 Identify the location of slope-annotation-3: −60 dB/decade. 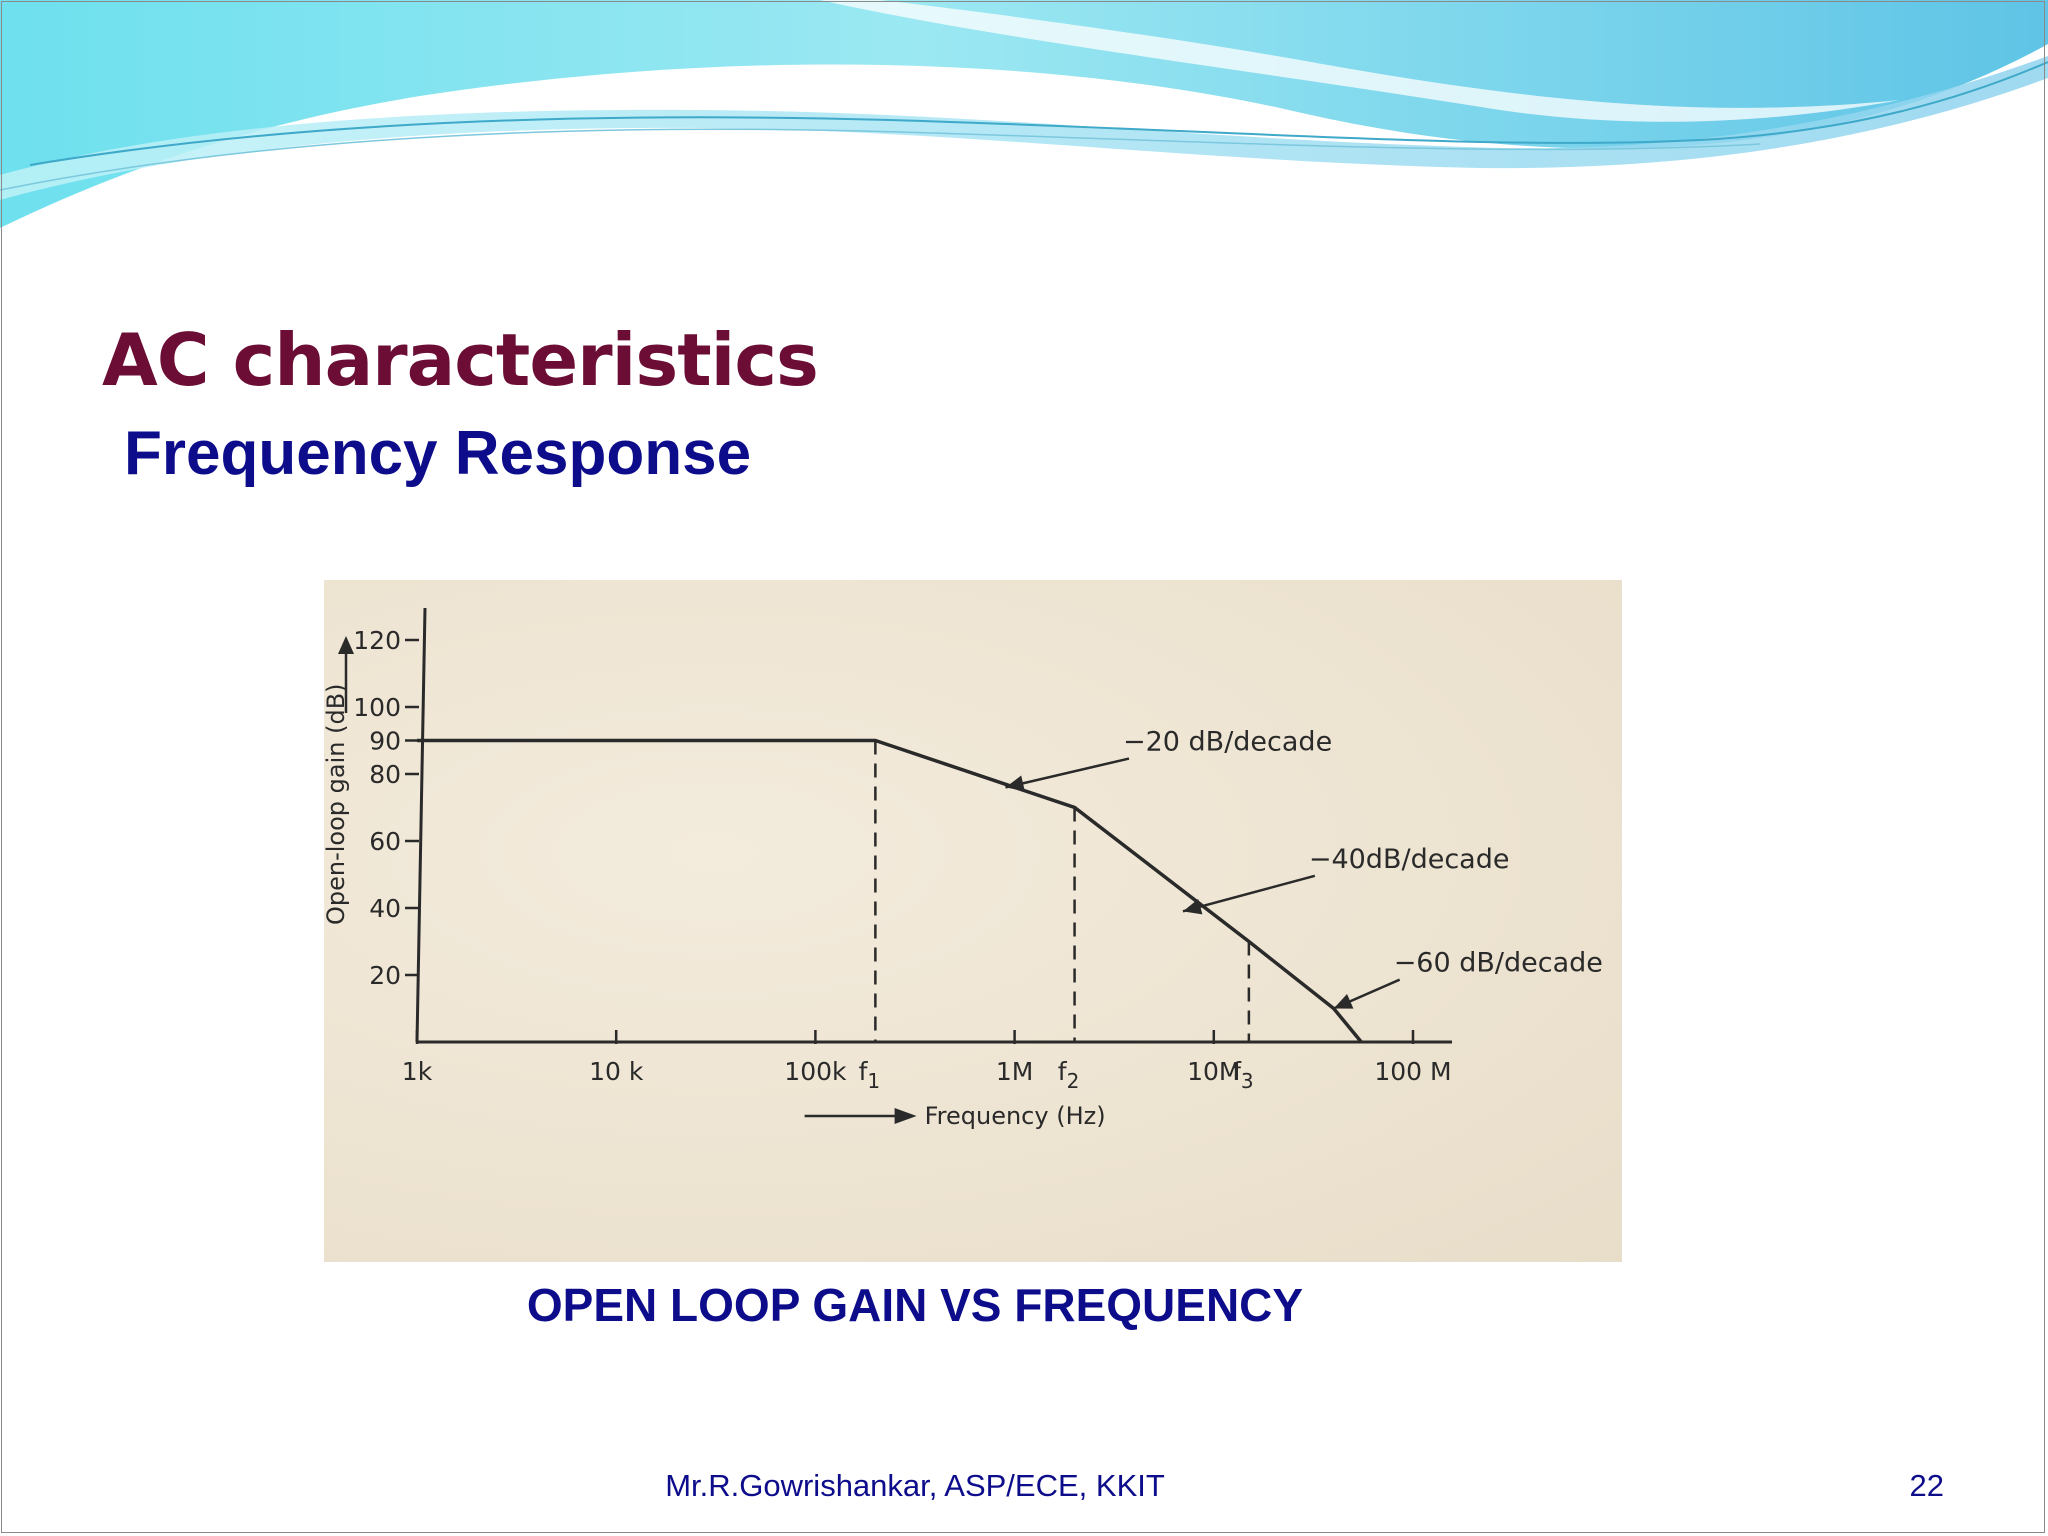
(1498, 963).